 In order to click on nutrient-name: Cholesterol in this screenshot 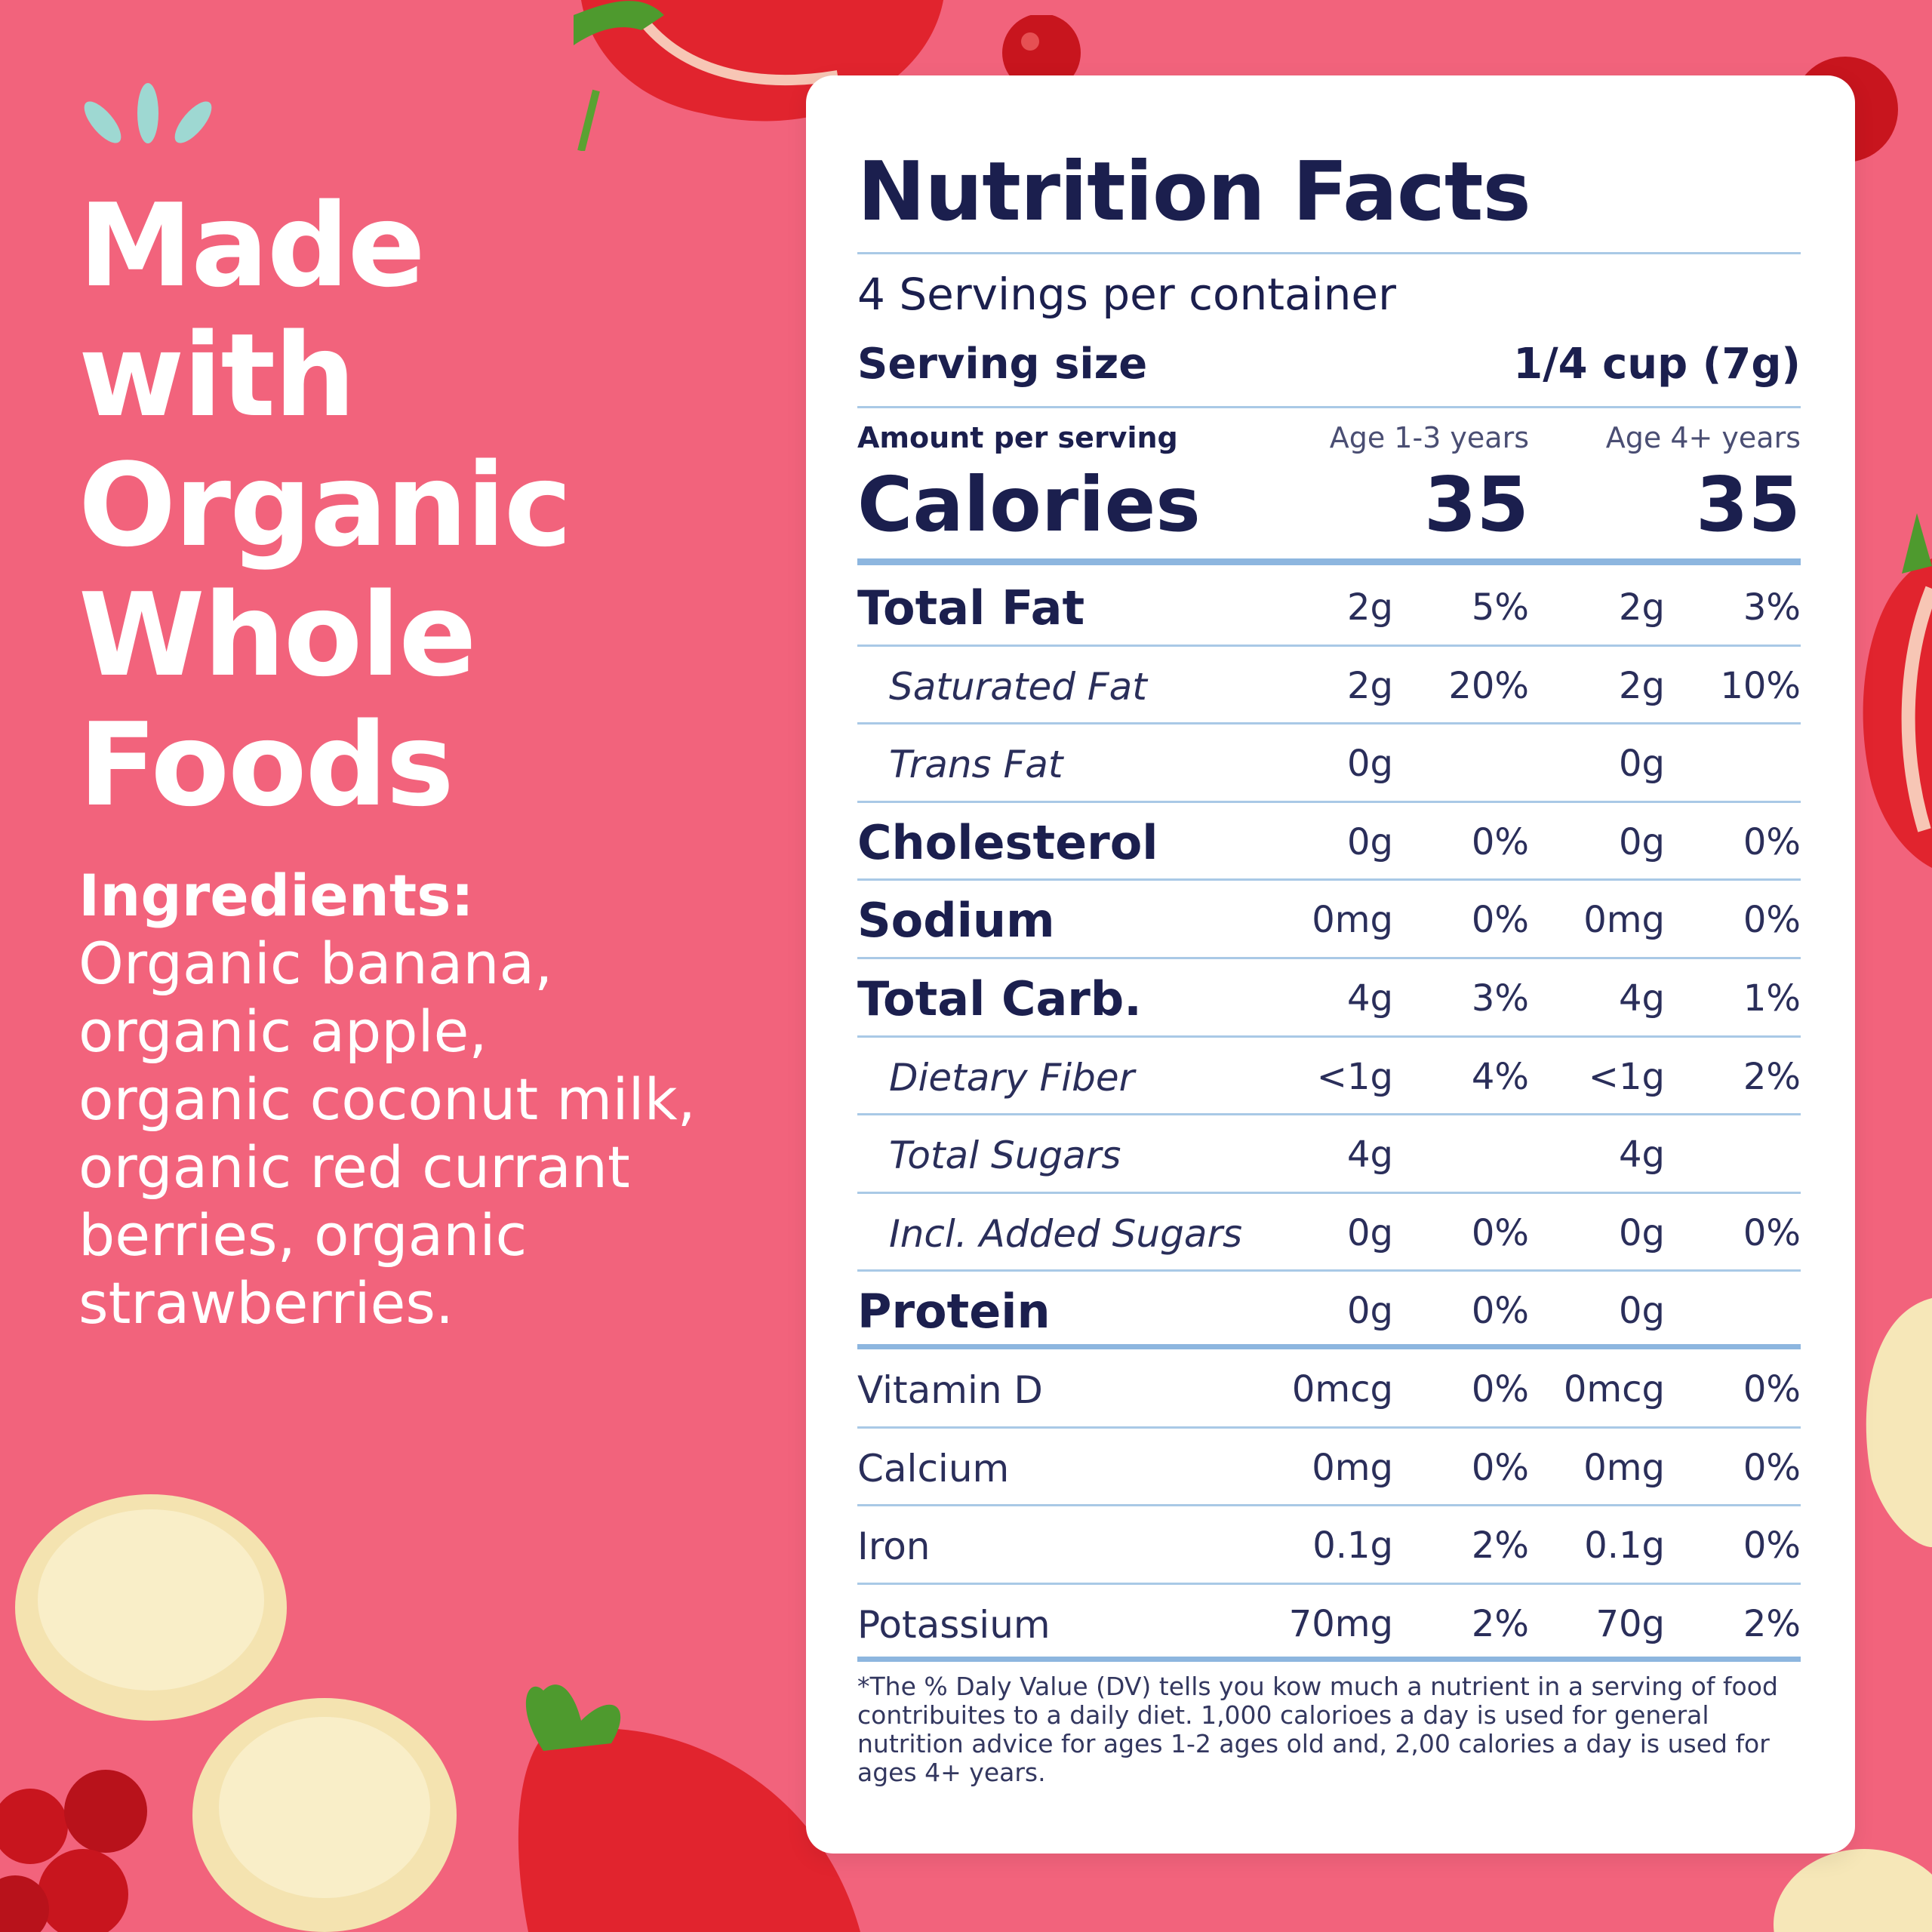, I will do `click(1007, 842)`.